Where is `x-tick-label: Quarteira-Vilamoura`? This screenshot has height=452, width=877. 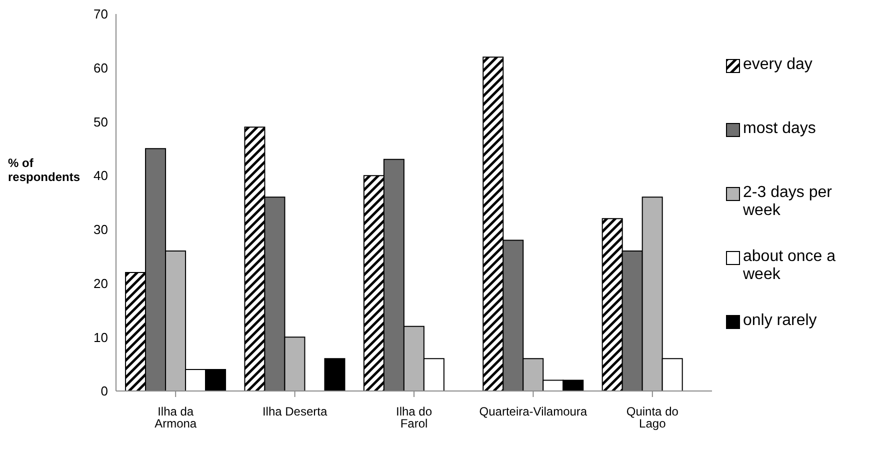
x-tick-label: Quarteira-Vilamoura is located at coordinates (533, 411).